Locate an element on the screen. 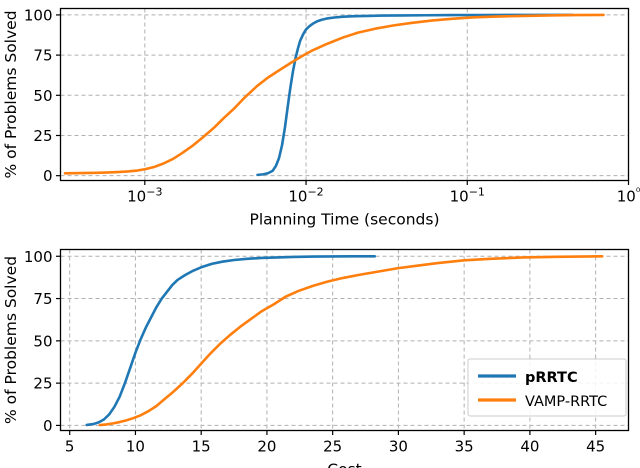  x-axis: 10⁻³ 10⁻² 10⁻¹ 10⁰ is located at coordinates (383, 193).